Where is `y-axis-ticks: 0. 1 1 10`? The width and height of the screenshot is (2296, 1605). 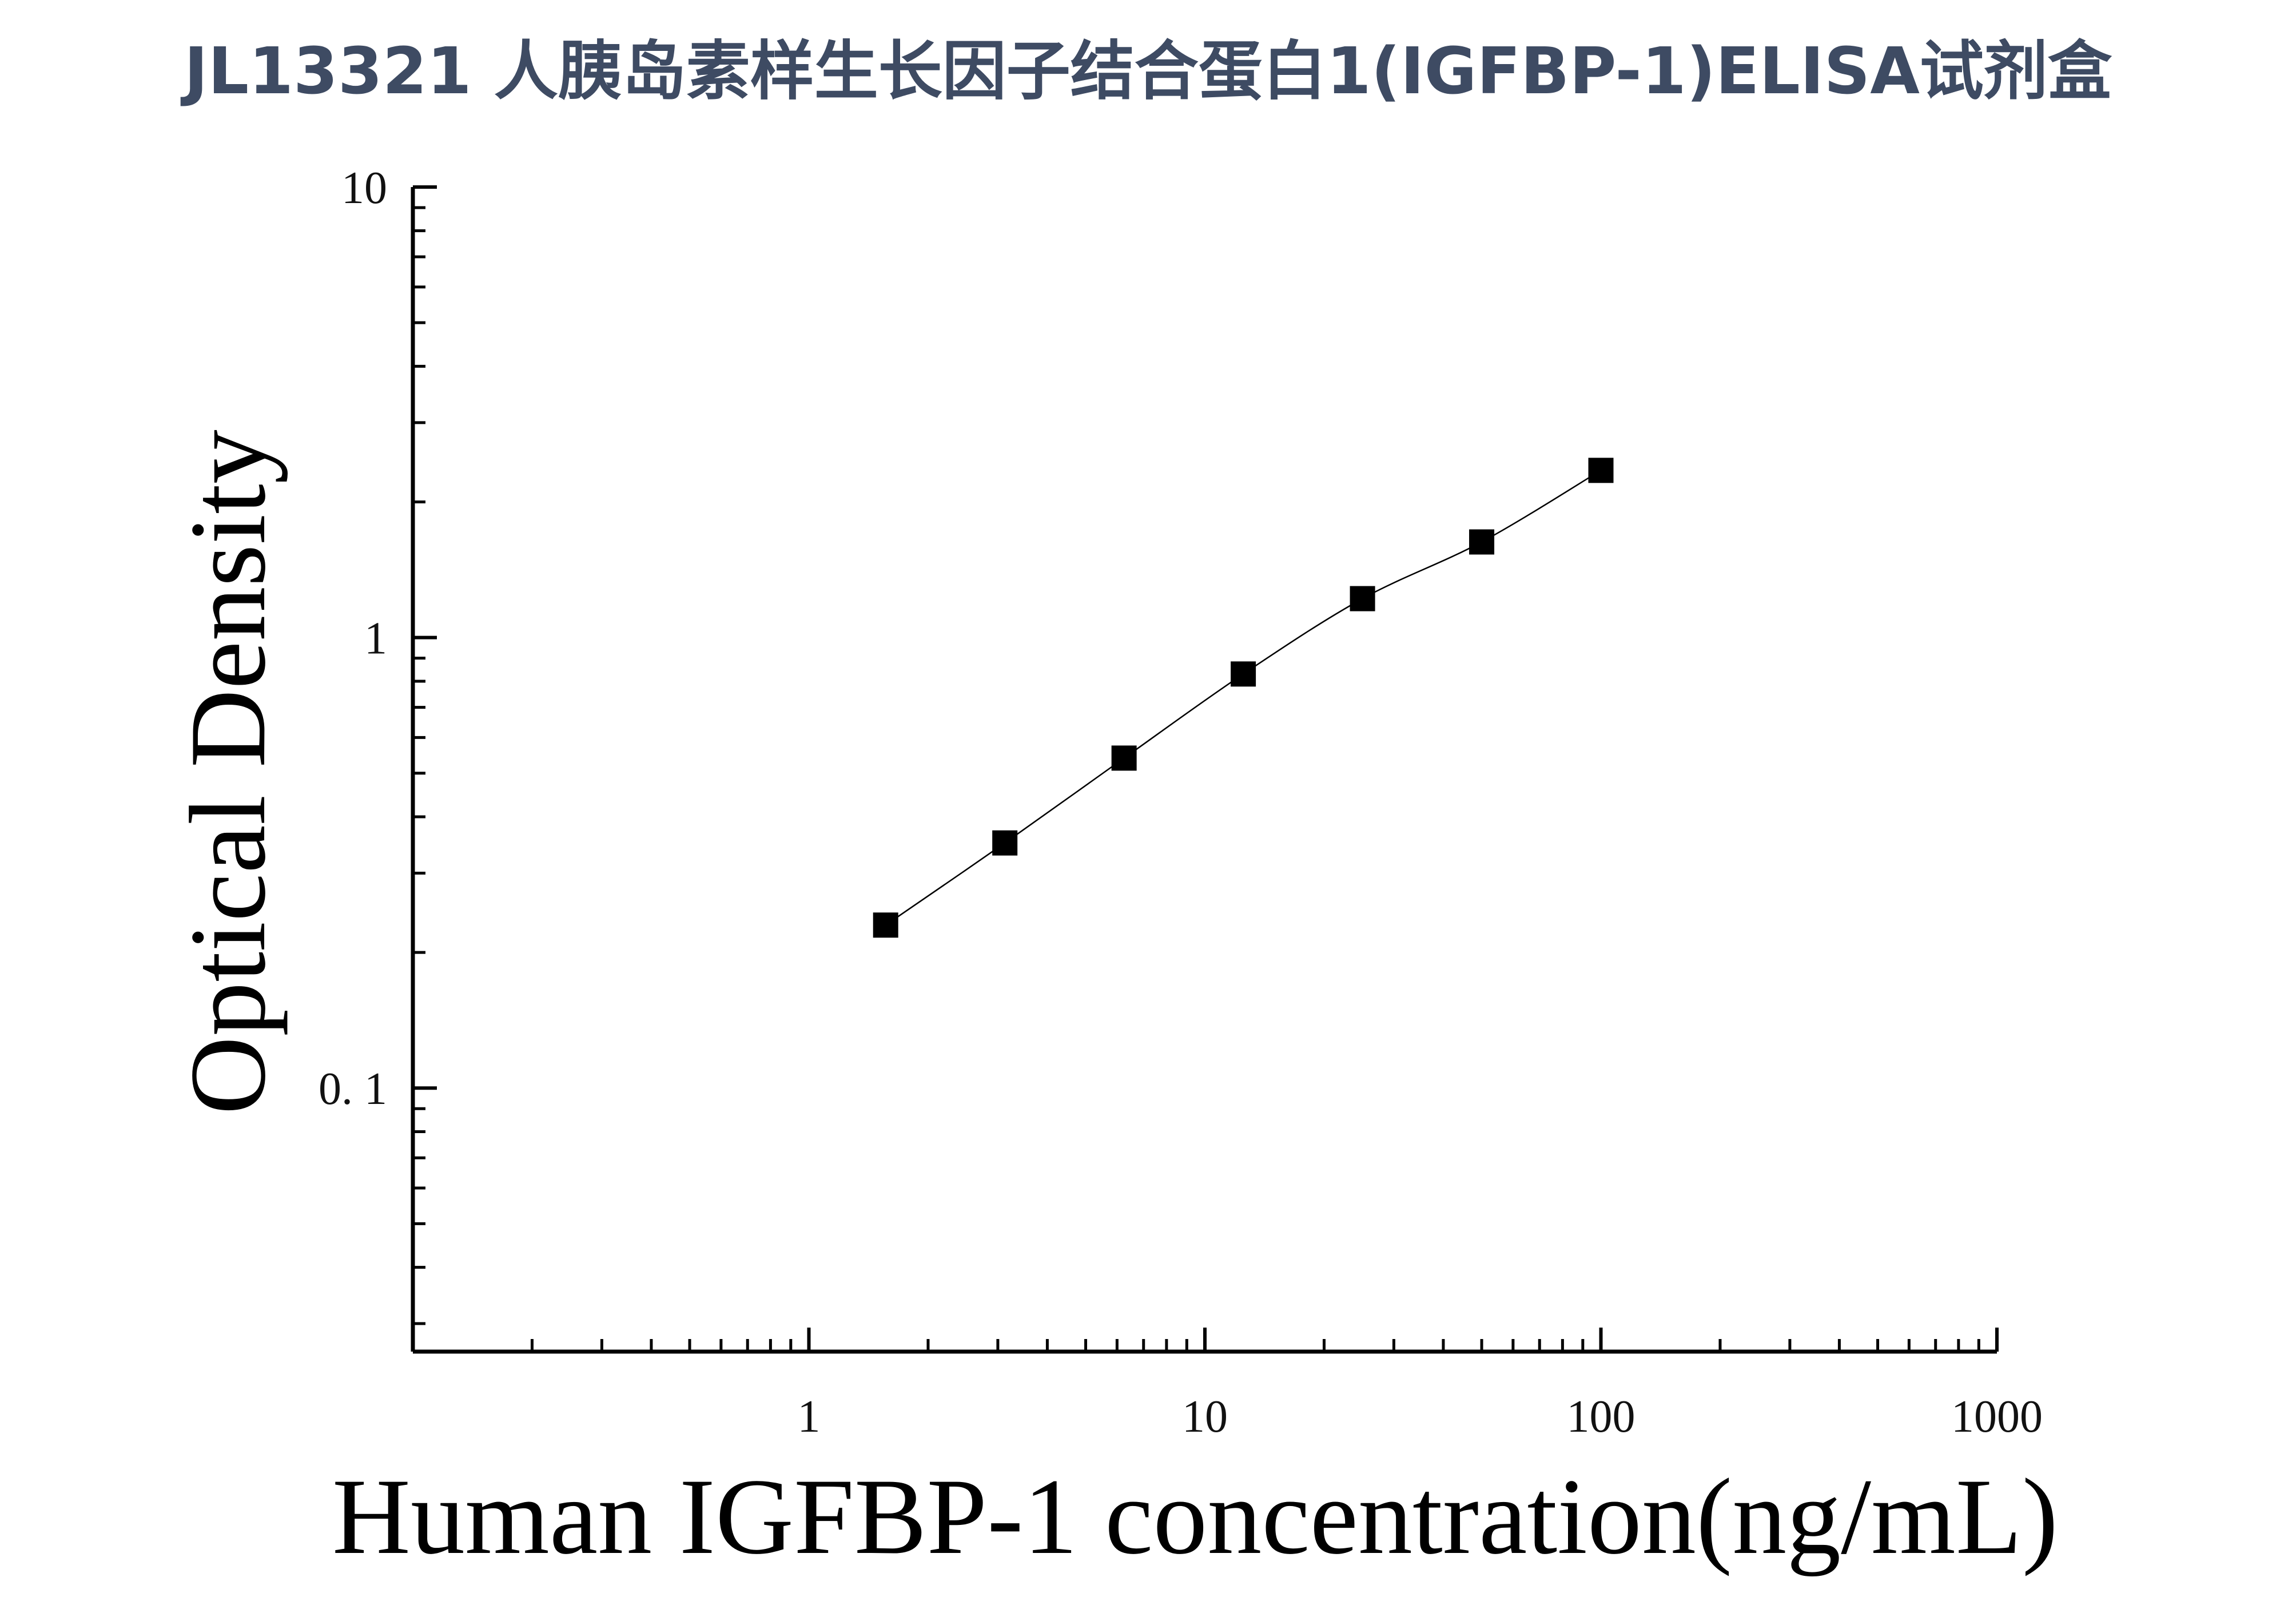 y-axis-ticks: 0. 1 1 10 is located at coordinates (378, 744).